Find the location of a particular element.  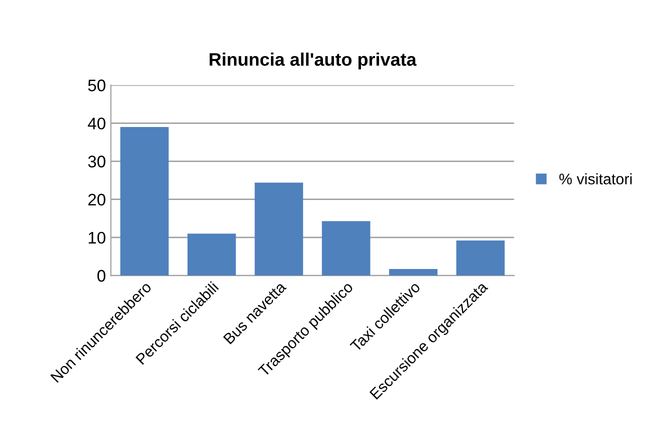

y-tick-label: 10 is located at coordinates (97, 238).